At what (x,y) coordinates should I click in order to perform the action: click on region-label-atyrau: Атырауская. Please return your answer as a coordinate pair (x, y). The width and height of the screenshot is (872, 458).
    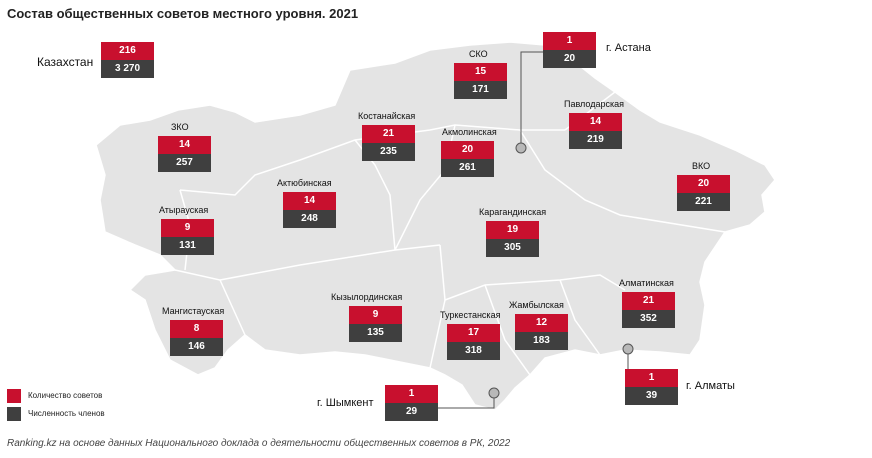
    Looking at the image, I should click on (184, 210).